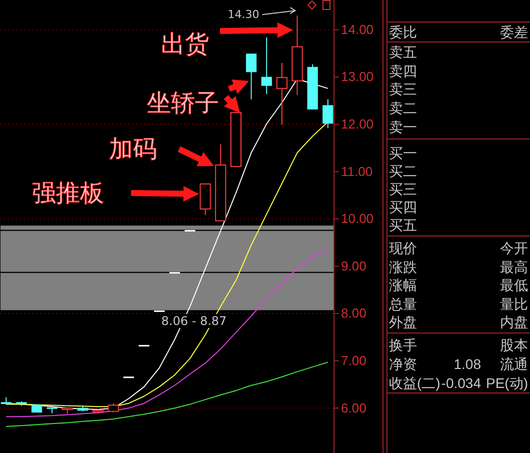  Describe the element at coordinates (185, 44) in the screenshot. I see `annotation: 出货` at that location.